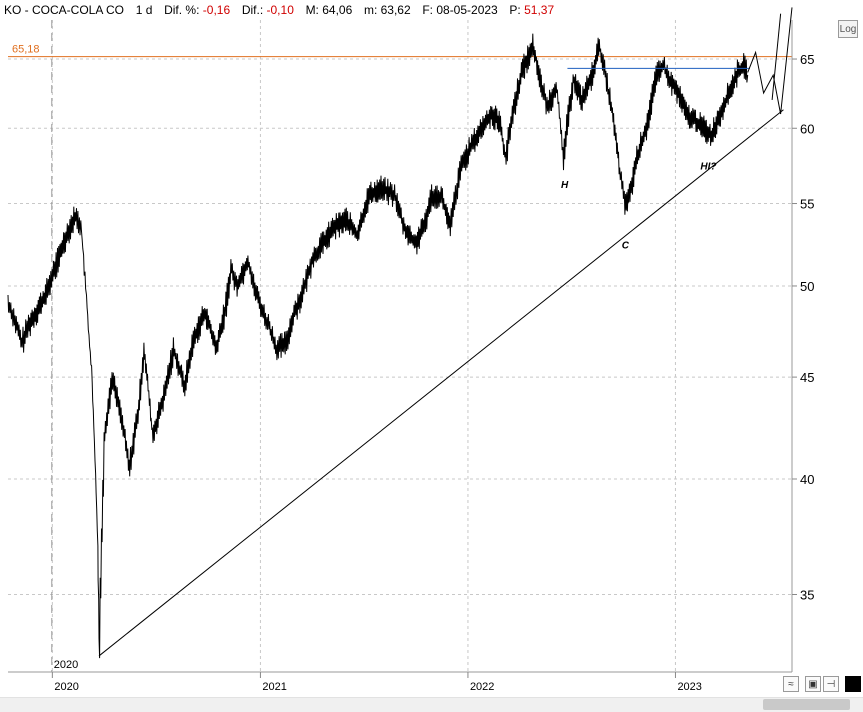 This screenshot has width=863, height=712. What do you see at coordinates (431, 704) in the screenshot?
I see `horizontal-scrollbar` at bounding box center [431, 704].